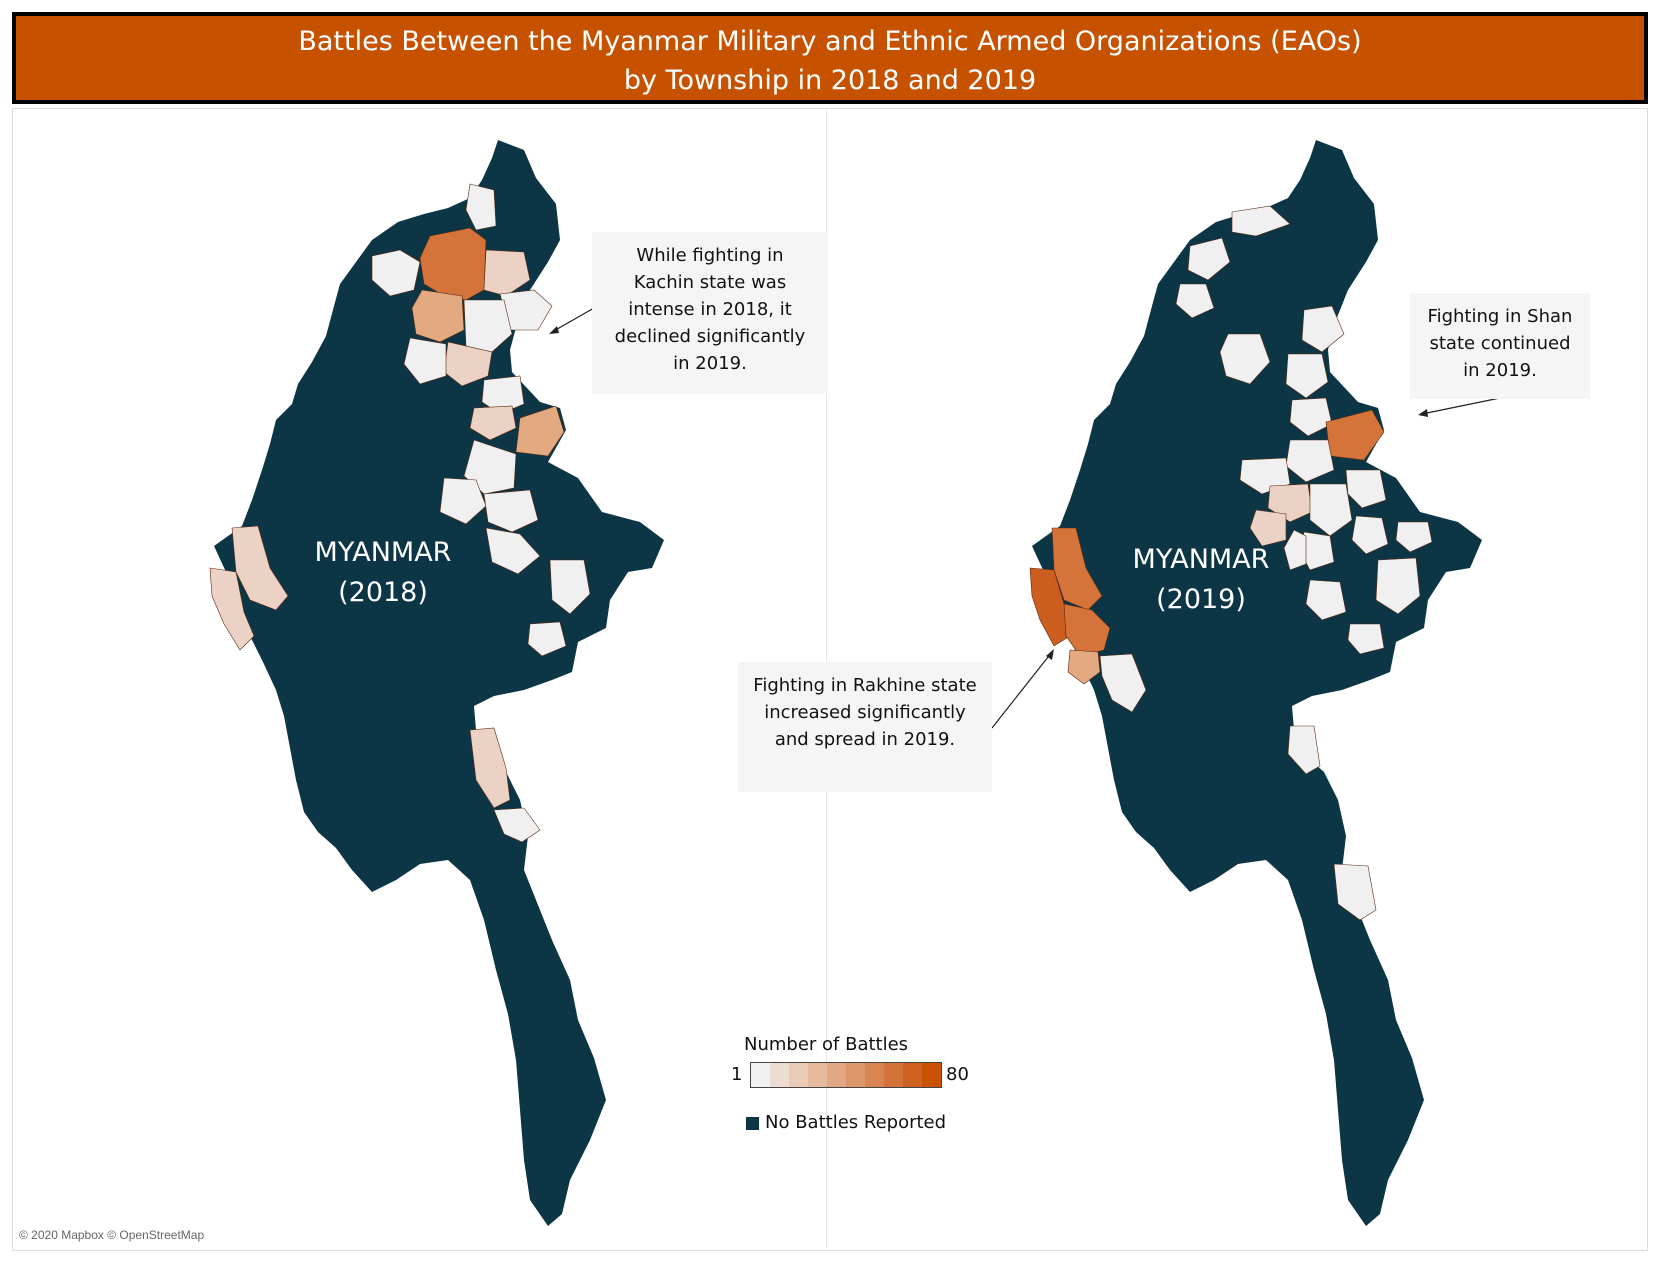 The image size is (1657, 1261). I want to click on map-2019-year: (2019), so click(1201, 599).